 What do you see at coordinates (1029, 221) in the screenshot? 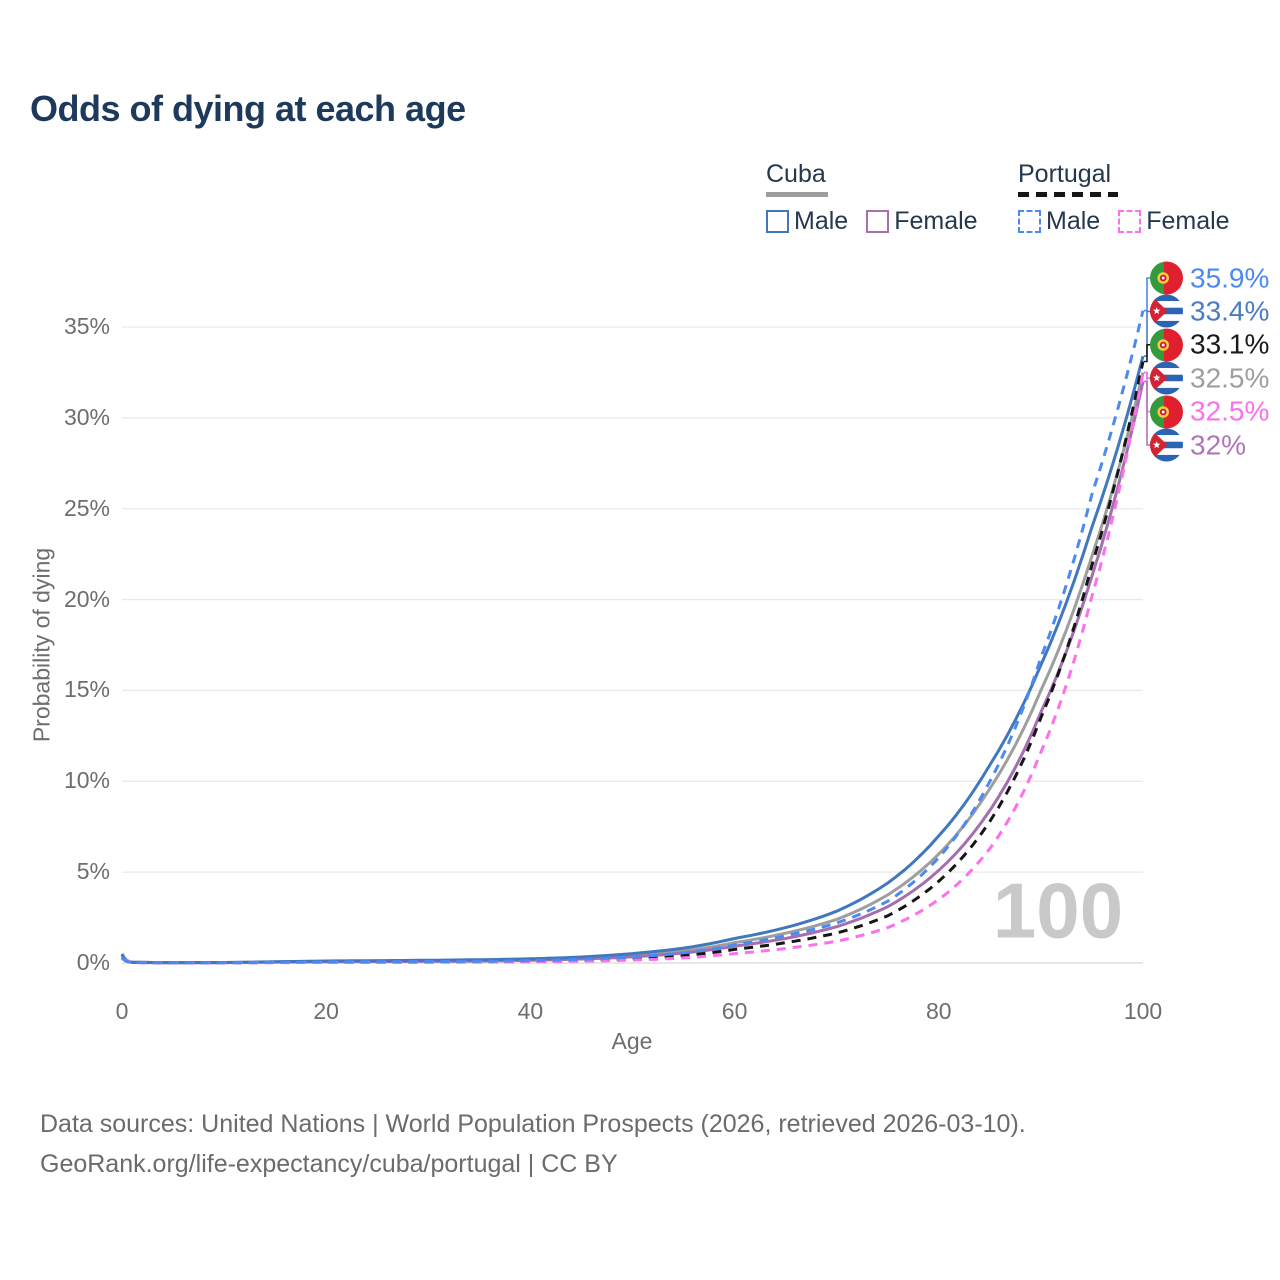
I see `legend-swatch-portugal-male` at bounding box center [1029, 221].